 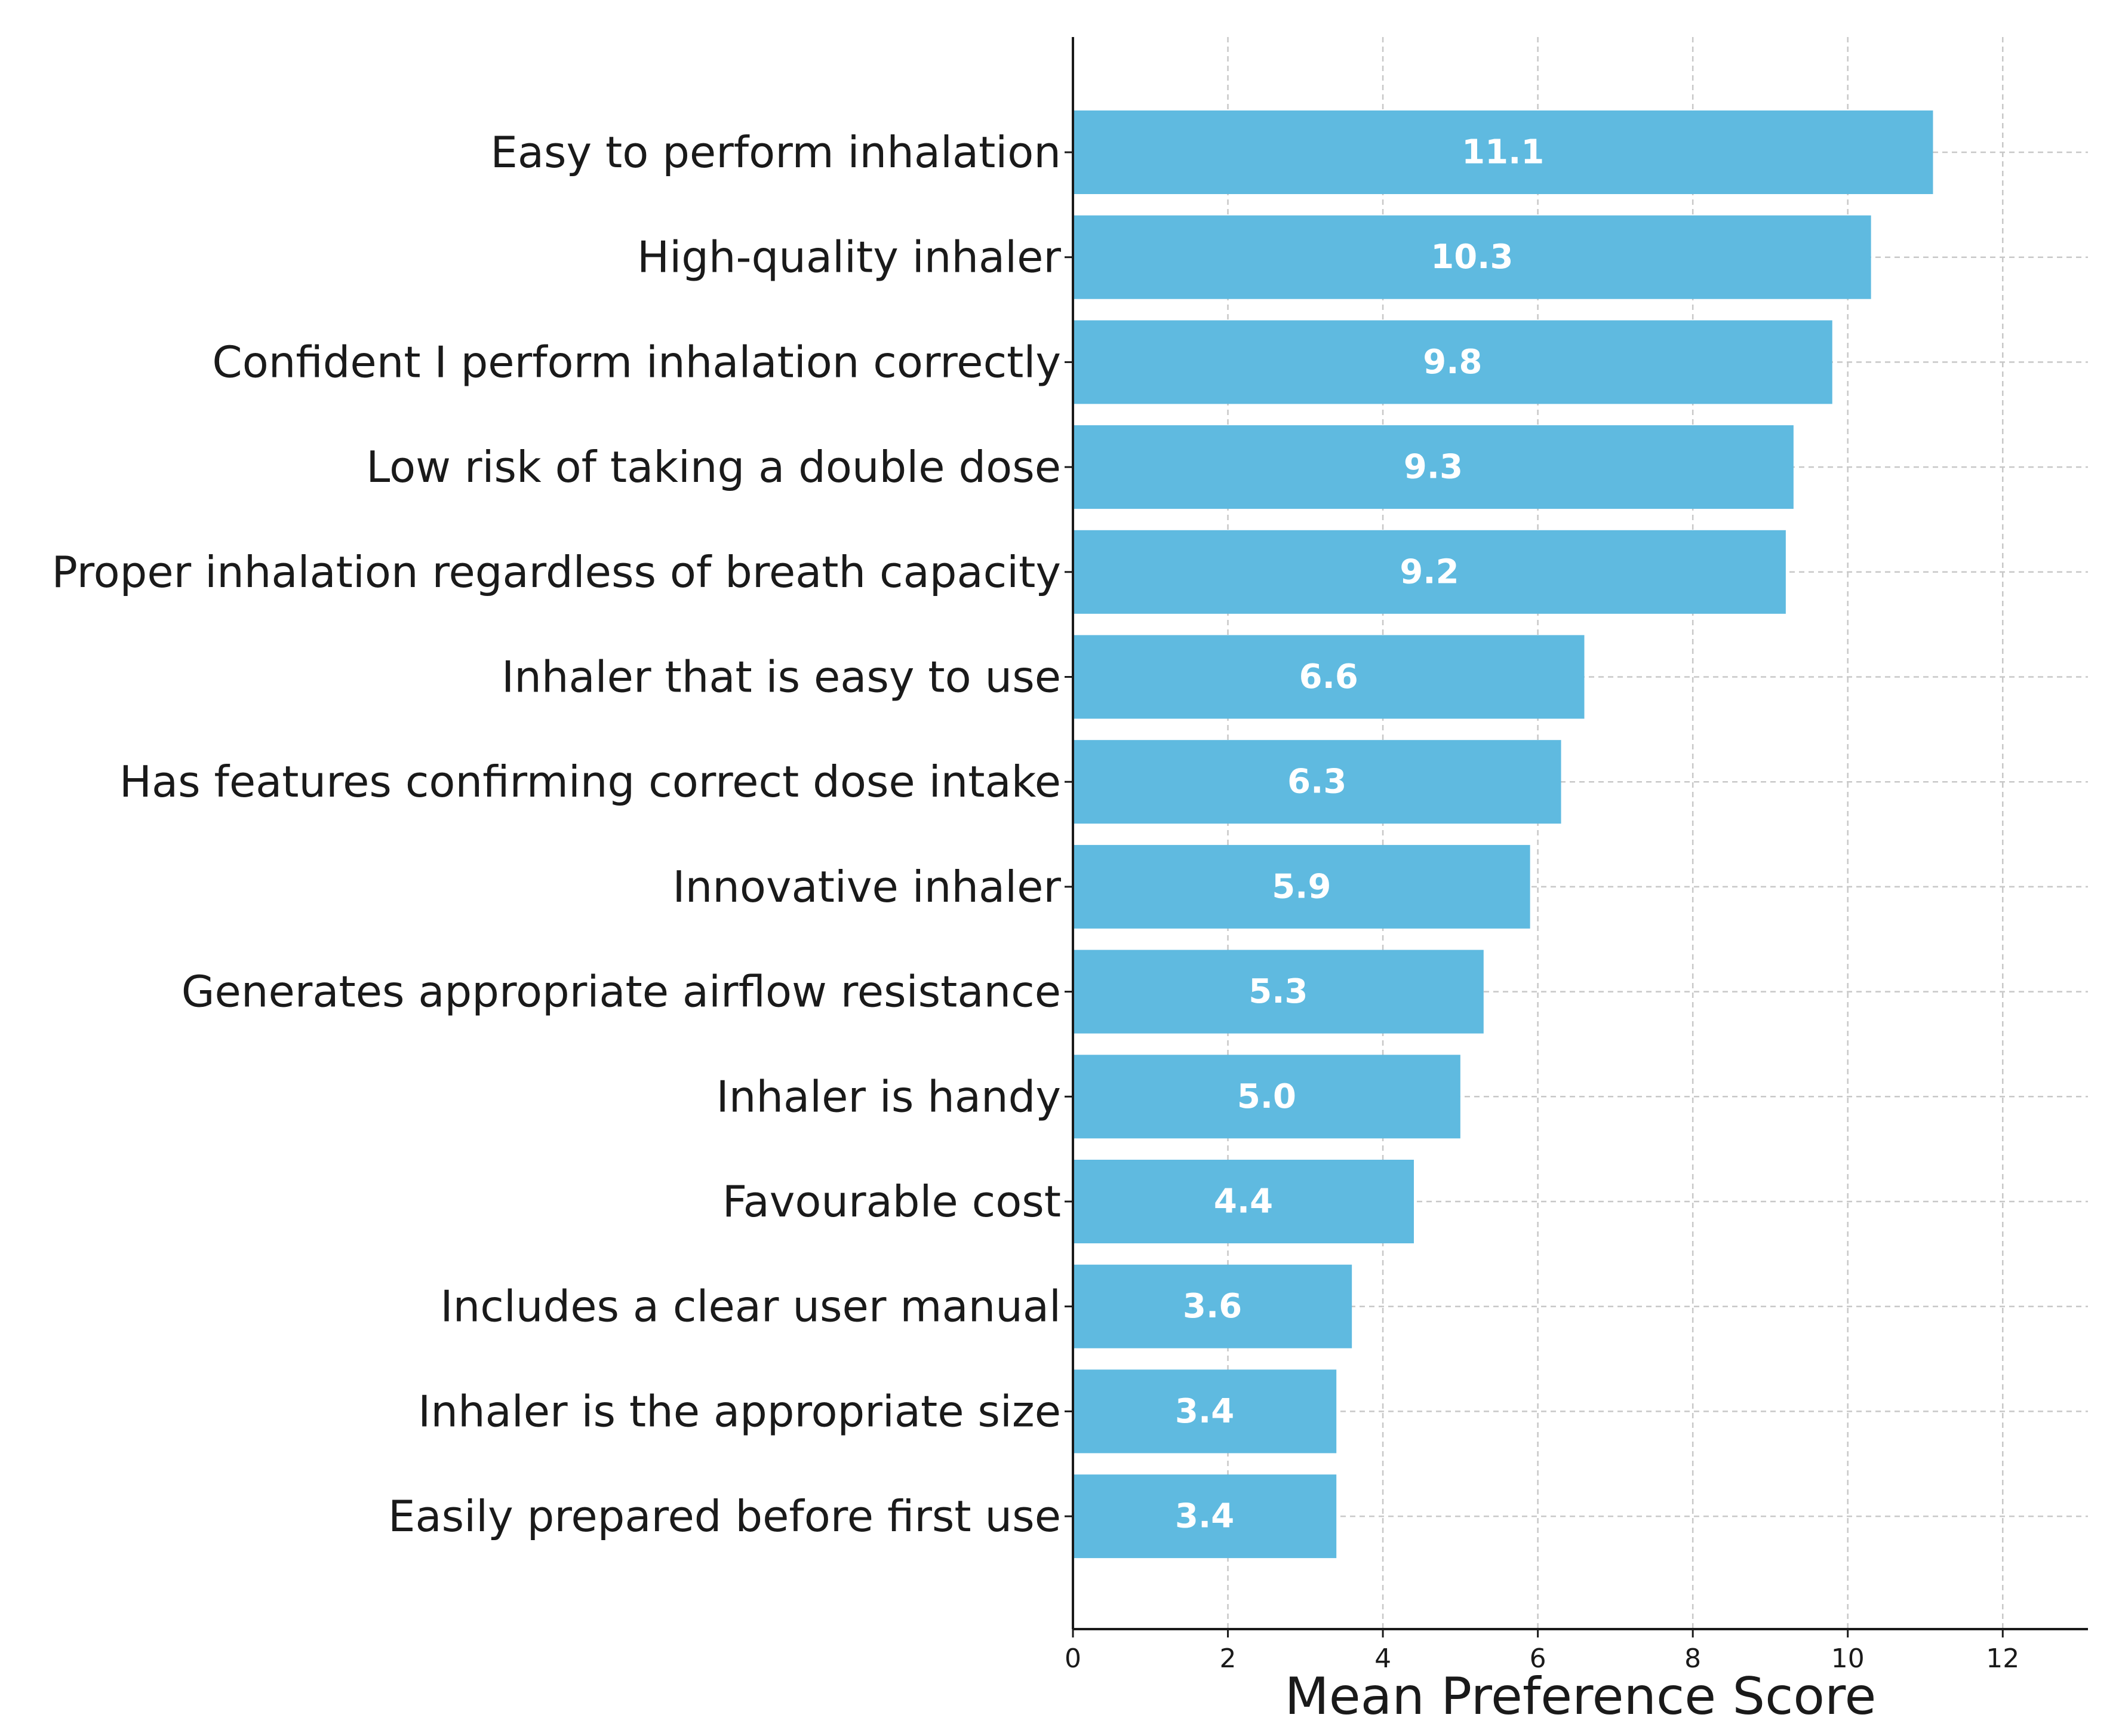 What do you see at coordinates (621, 992) in the screenshot?
I see `category-label: Generates appropriate airflow resistance` at bounding box center [621, 992].